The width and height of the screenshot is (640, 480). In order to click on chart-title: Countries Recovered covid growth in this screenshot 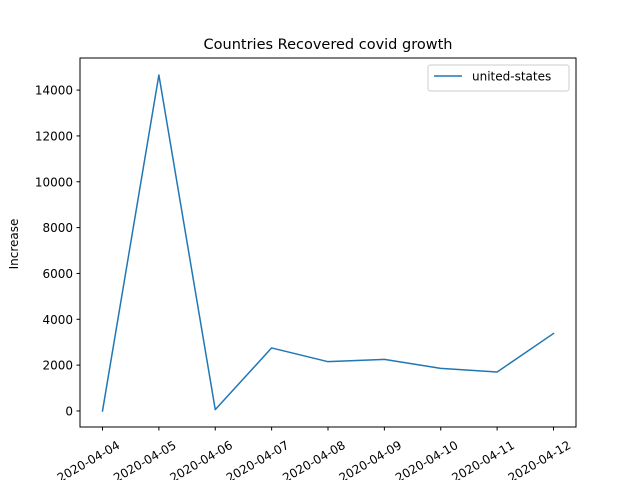, I will do `click(328, 45)`.